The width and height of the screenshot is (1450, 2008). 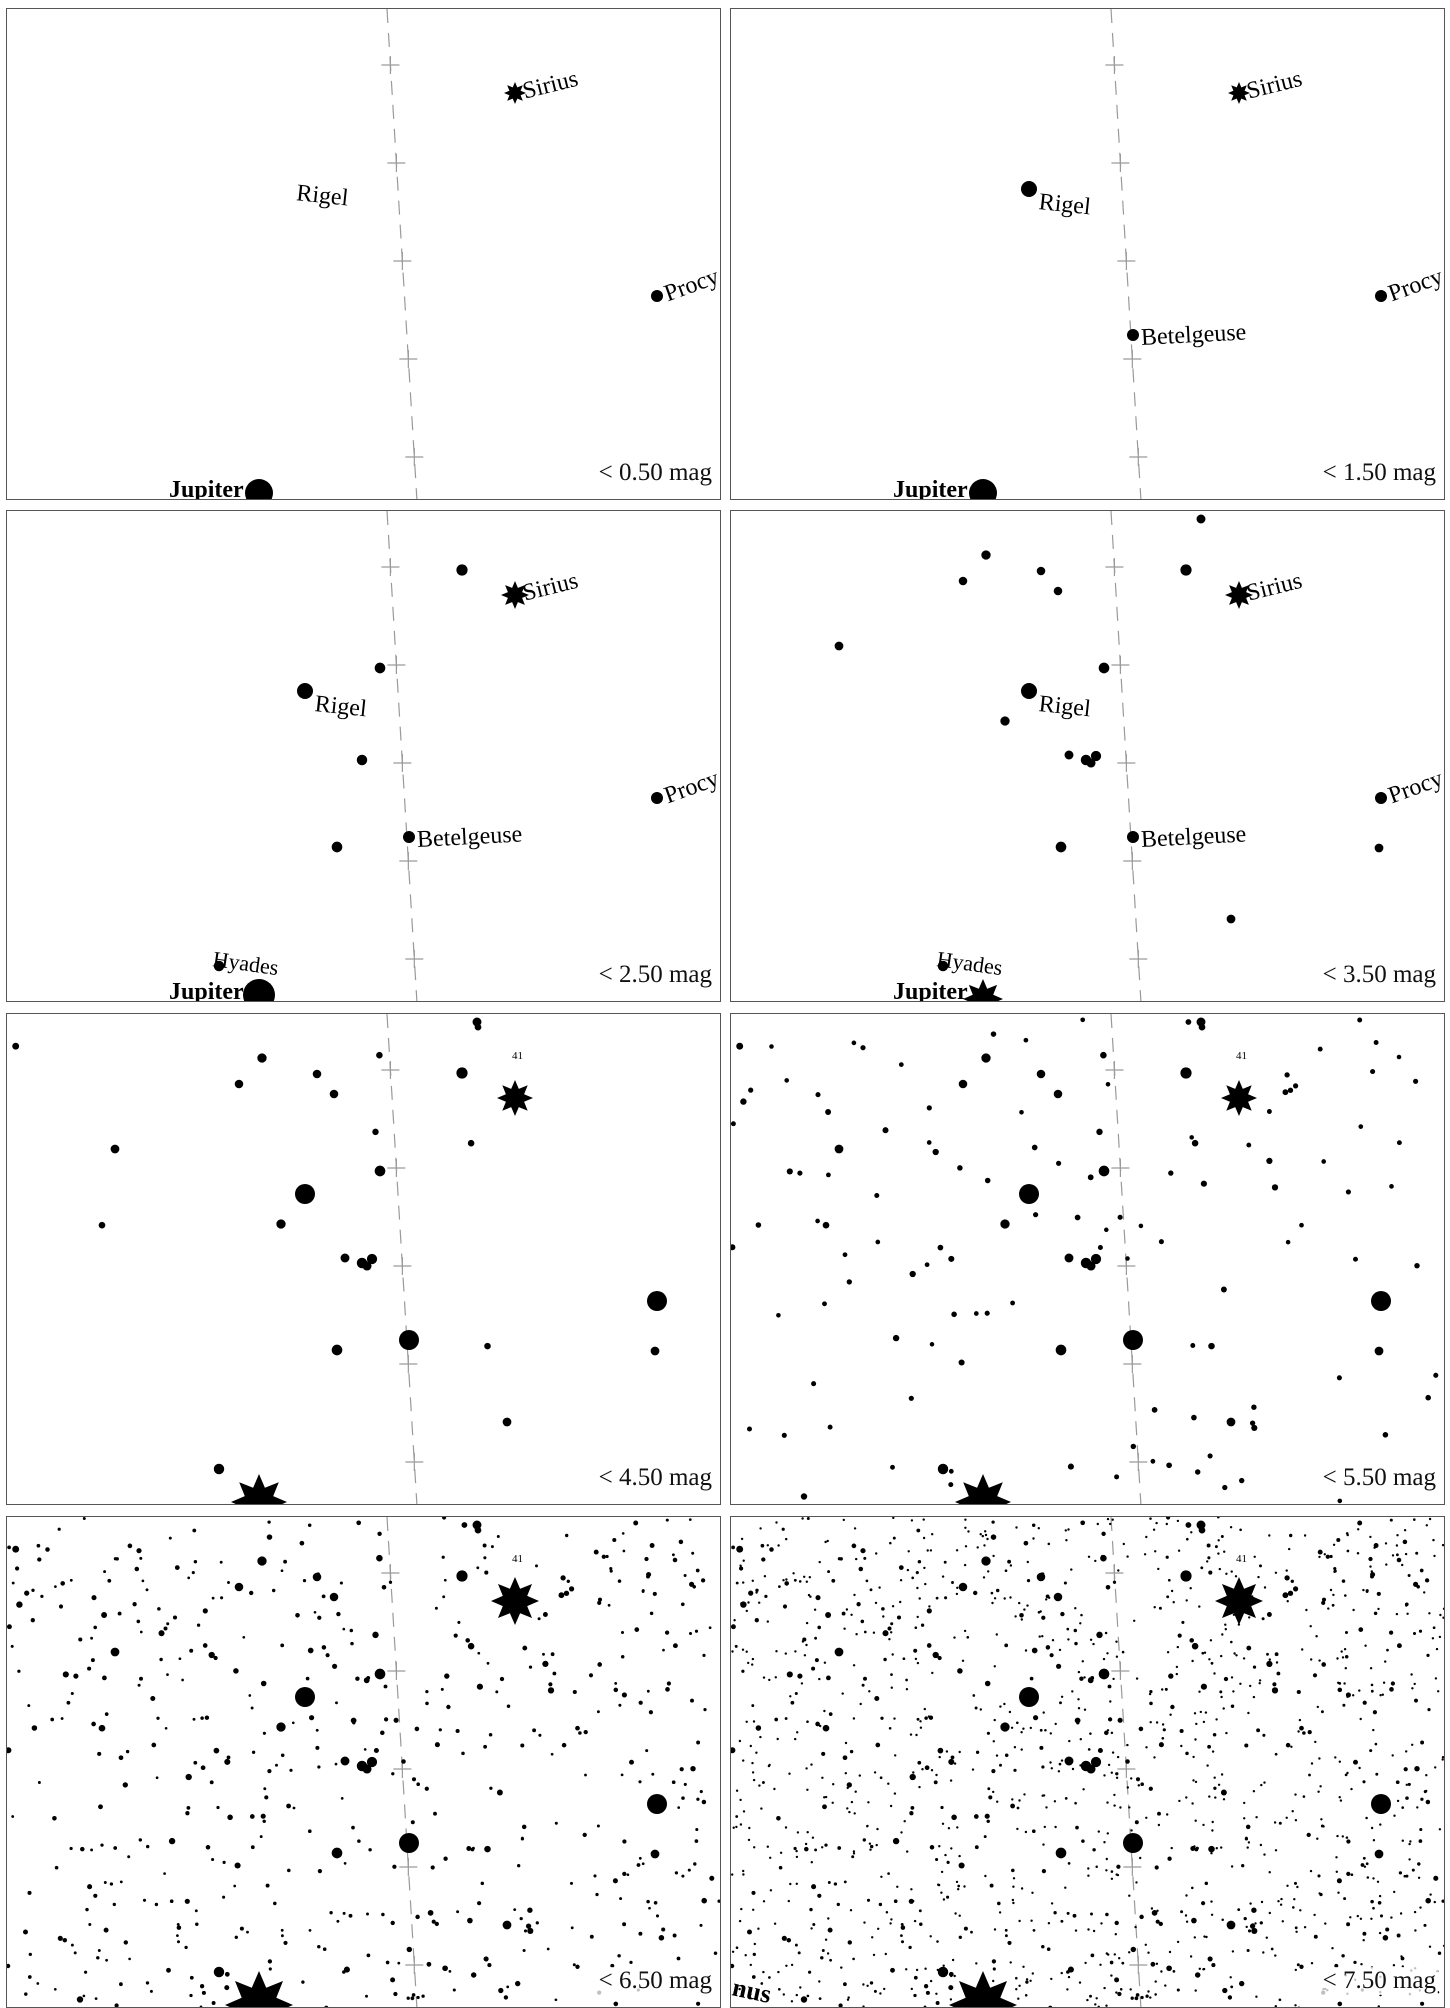 What do you see at coordinates (245, 963) in the screenshot?
I see `hyades-label: Hyades` at bounding box center [245, 963].